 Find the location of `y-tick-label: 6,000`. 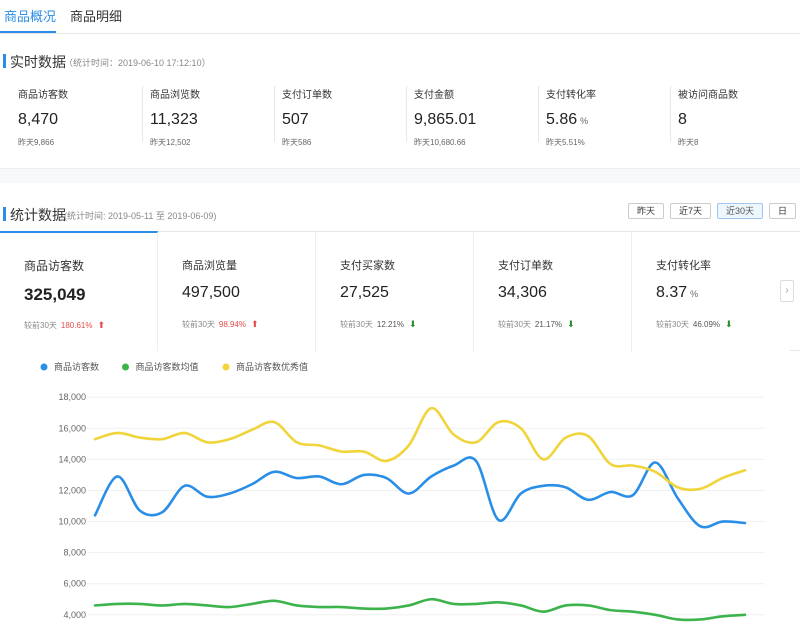

y-tick-label: 6,000 is located at coordinates (74, 584).